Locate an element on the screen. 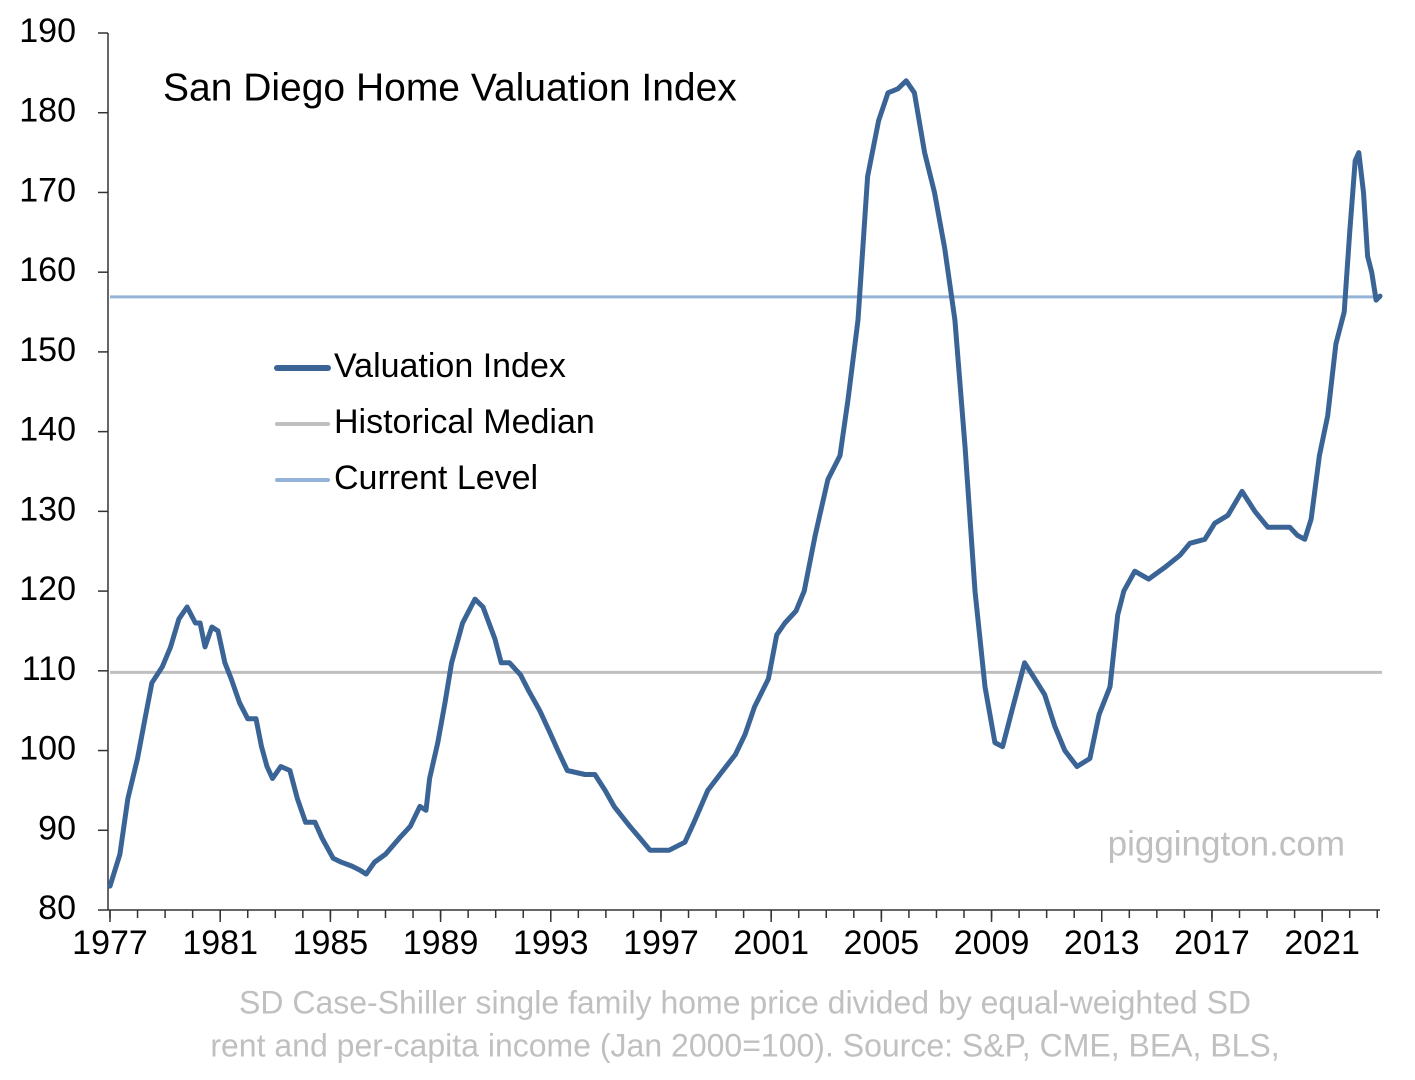 Image resolution: width=1415 pixels, height=1080 pixels. x-tick-label: 1989 is located at coordinates (441, 943).